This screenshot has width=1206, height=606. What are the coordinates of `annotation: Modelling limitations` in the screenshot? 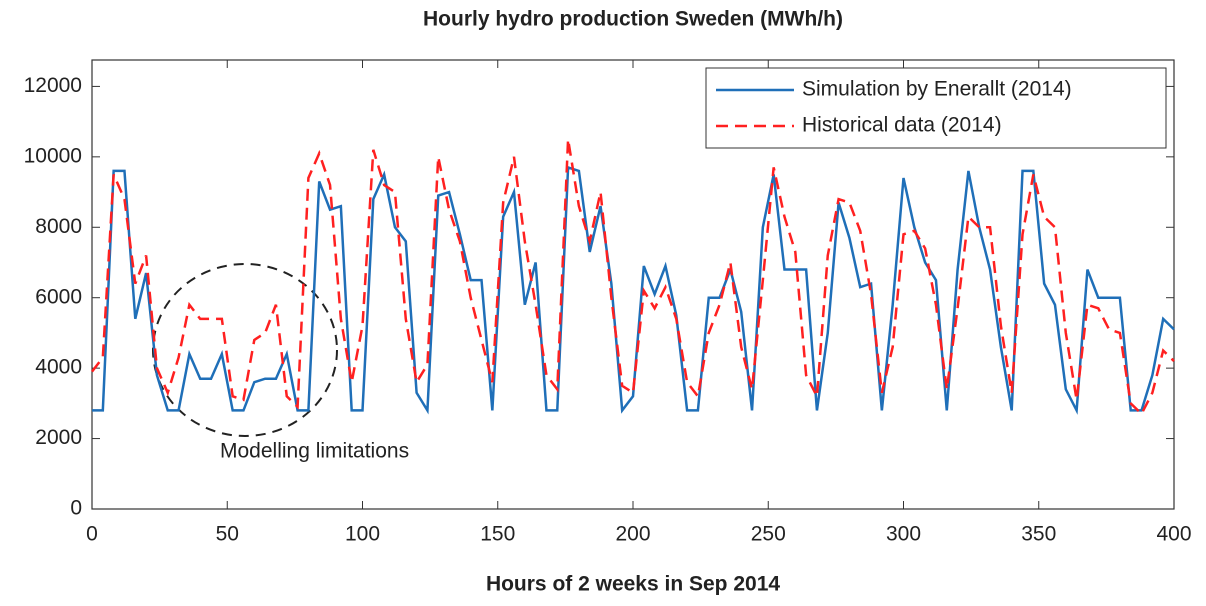 It's located at (314, 451).